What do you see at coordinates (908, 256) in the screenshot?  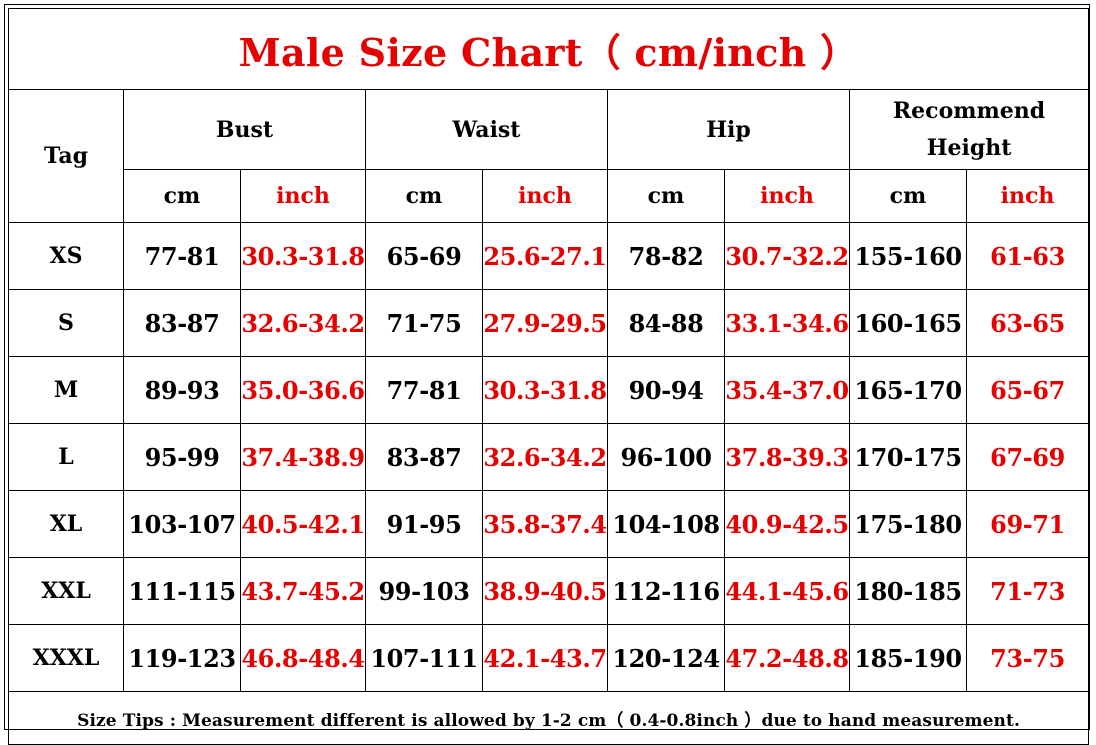 I see `height-cm-value: 155-160` at bounding box center [908, 256].